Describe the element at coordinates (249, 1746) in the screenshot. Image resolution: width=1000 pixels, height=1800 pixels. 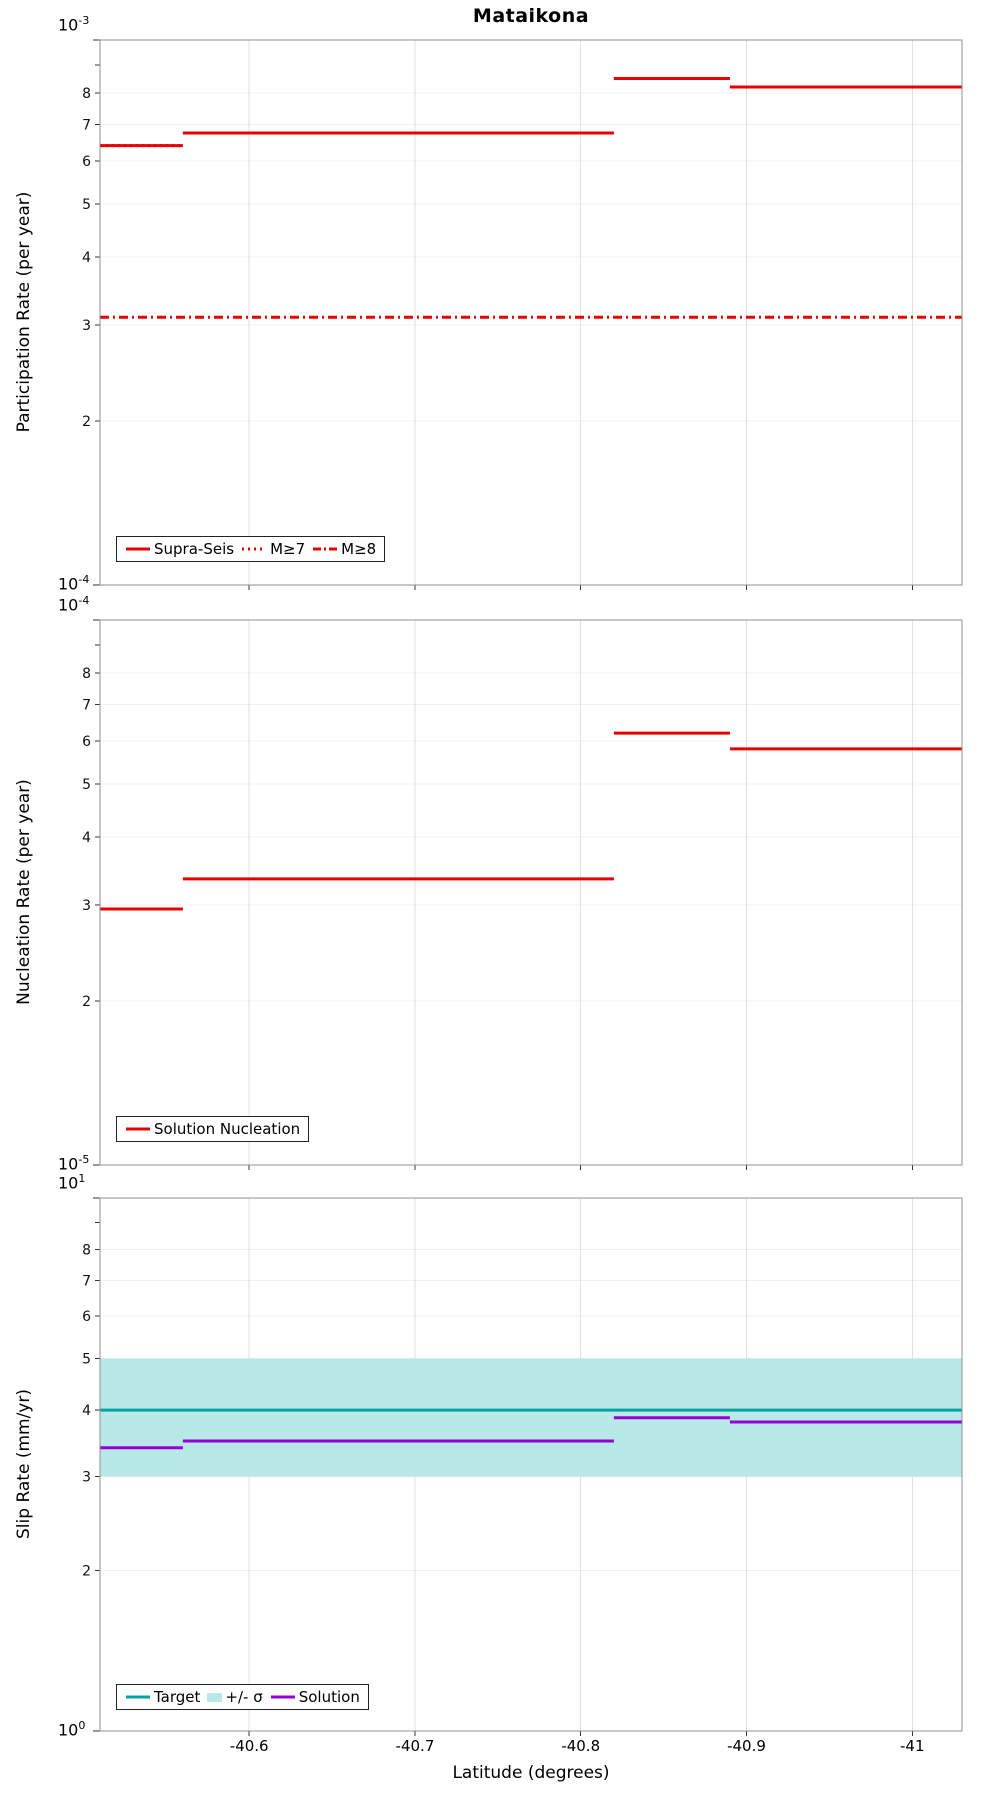
I see `x-tick-label: -40.6` at that location.